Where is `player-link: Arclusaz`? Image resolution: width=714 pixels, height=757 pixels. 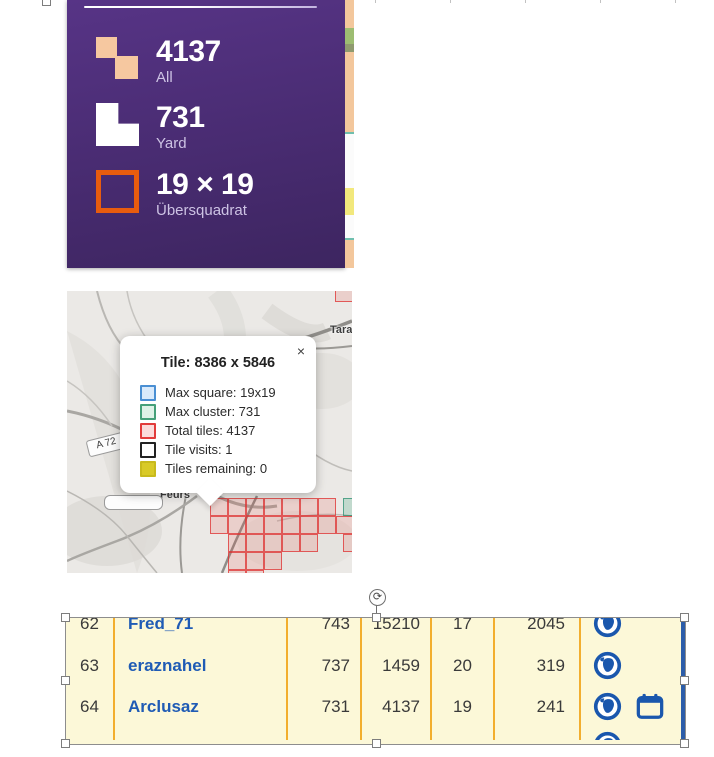 player-link: Arclusaz is located at coordinates (201, 706).